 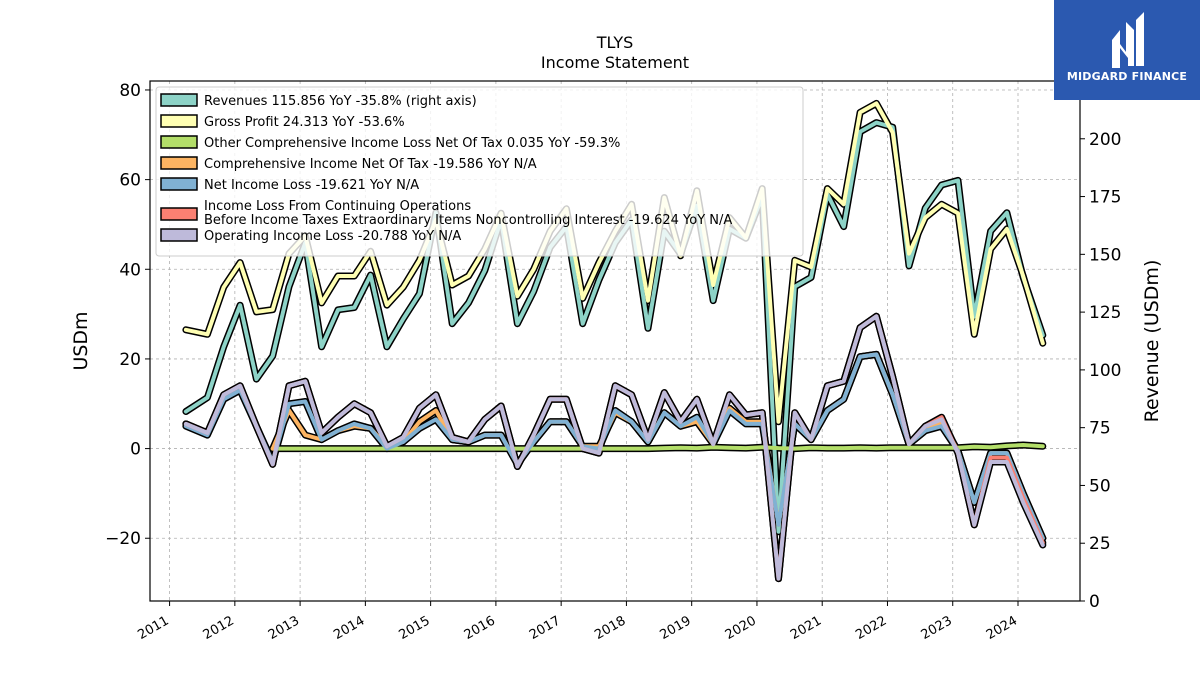 I want to click on left-y-tick-label: 60, so click(x=130, y=181).